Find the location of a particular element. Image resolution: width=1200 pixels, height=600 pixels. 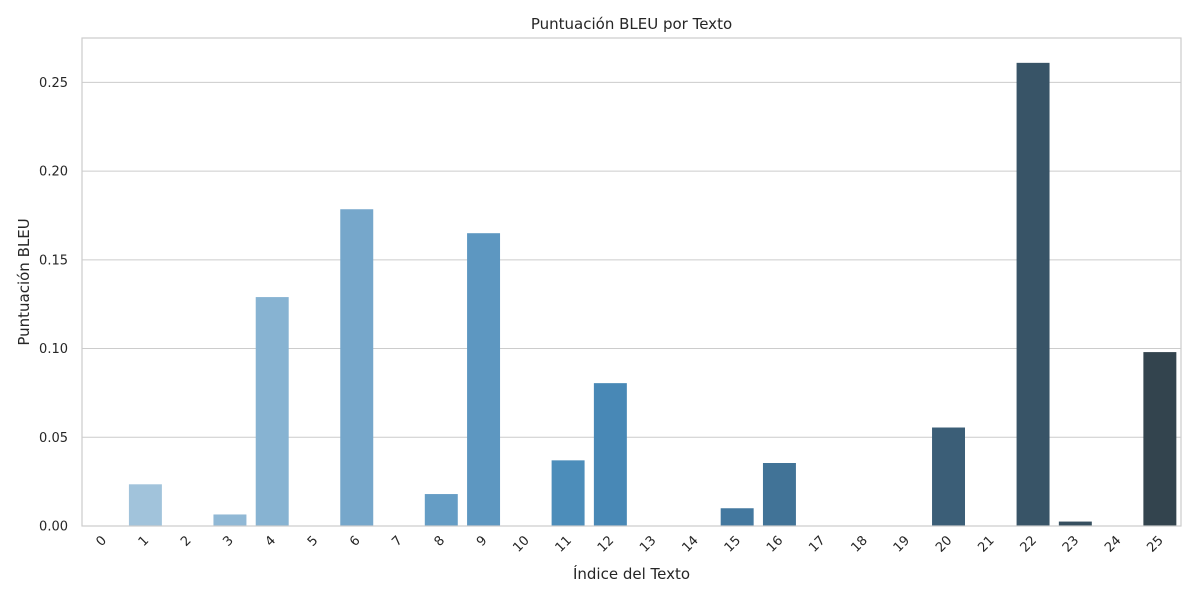

x-tick-label: 20 is located at coordinates (944, 544).